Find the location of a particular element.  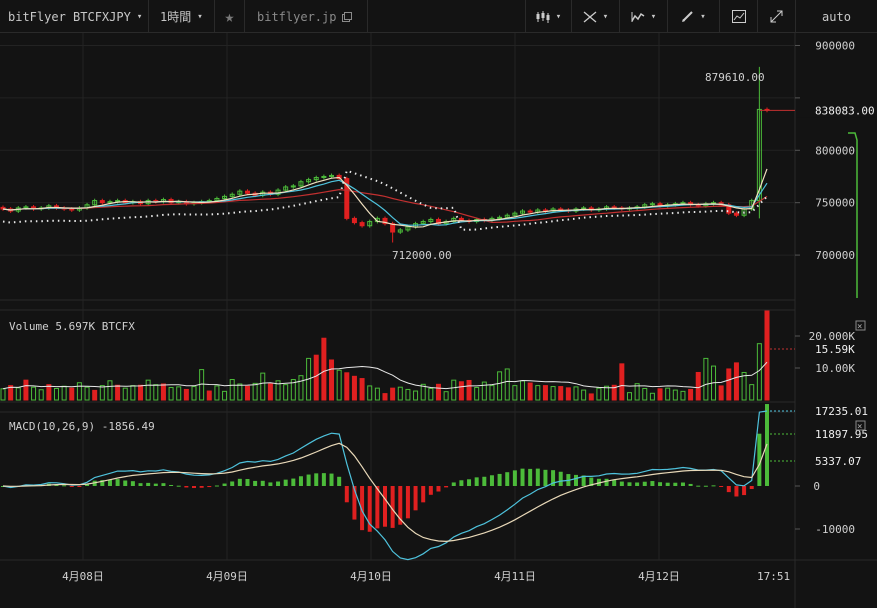

auto-scale-button: auto is located at coordinates (836, 16).